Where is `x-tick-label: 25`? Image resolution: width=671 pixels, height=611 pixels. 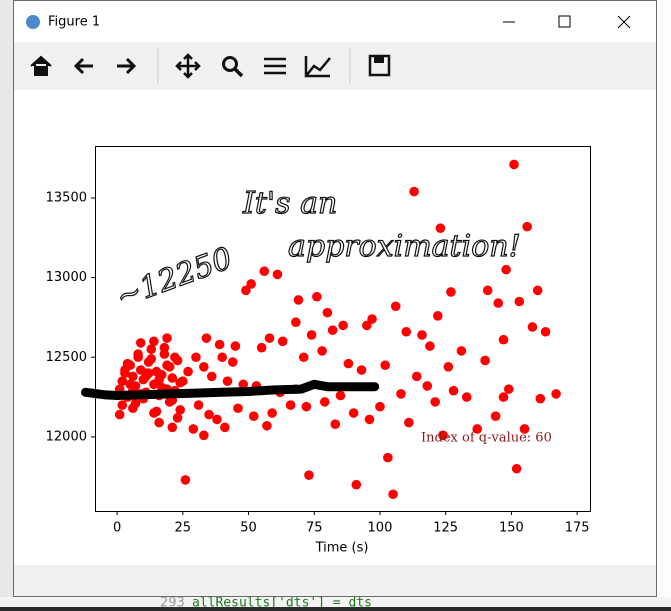
x-tick-label: 25 is located at coordinates (183, 528).